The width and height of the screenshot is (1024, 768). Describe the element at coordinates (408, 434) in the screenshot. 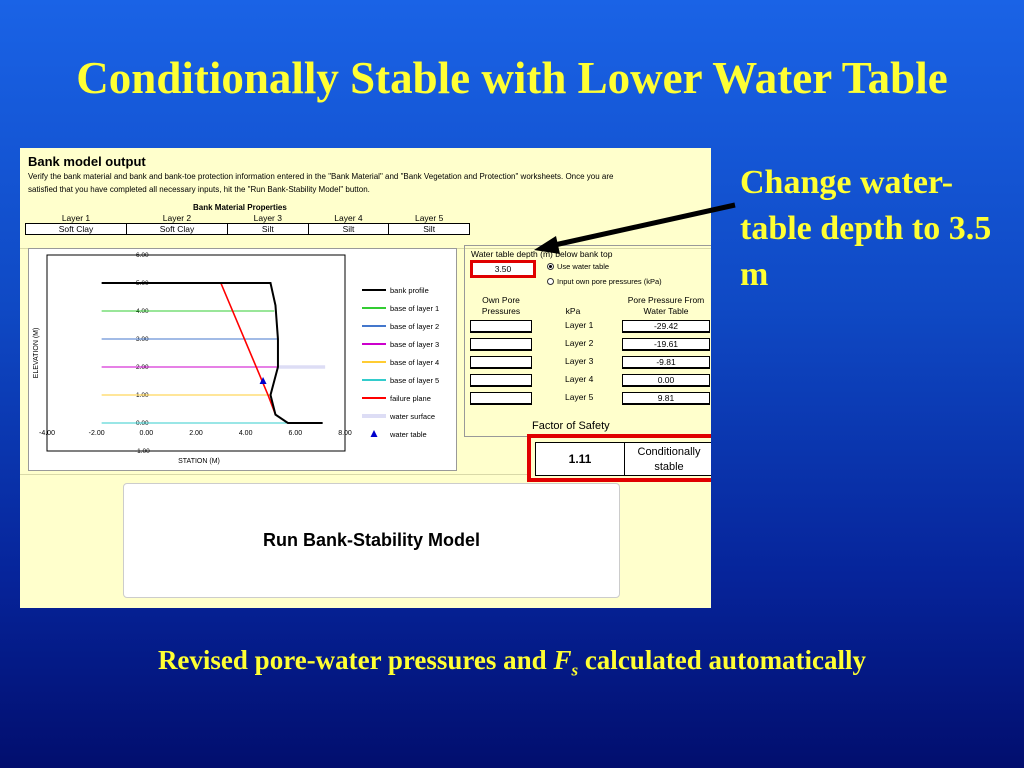

I see `legend-label: water table` at that location.